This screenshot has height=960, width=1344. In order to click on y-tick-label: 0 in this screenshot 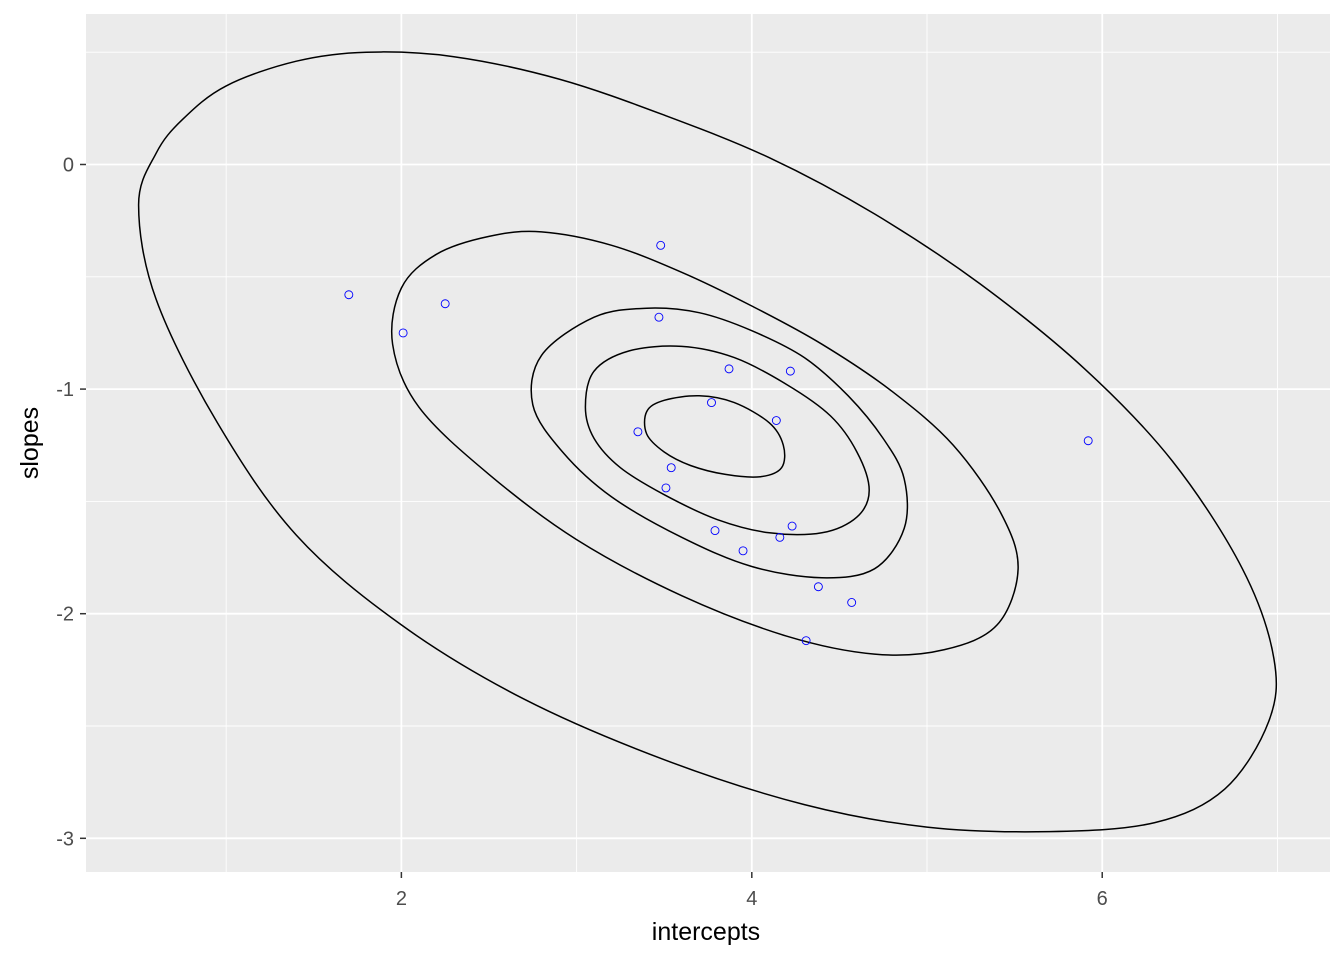, I will do `click(68, 165)`.